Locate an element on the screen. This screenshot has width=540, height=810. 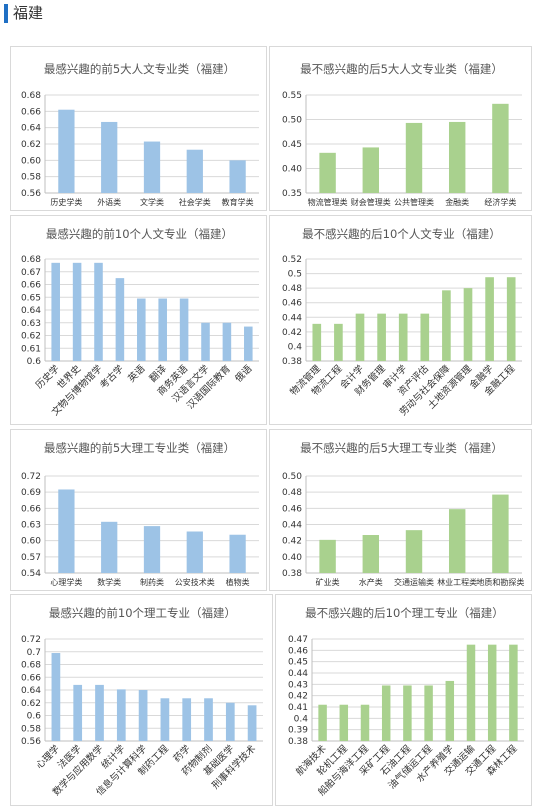
y-tick-label: 0.39 is located at coordinates (298, 731).